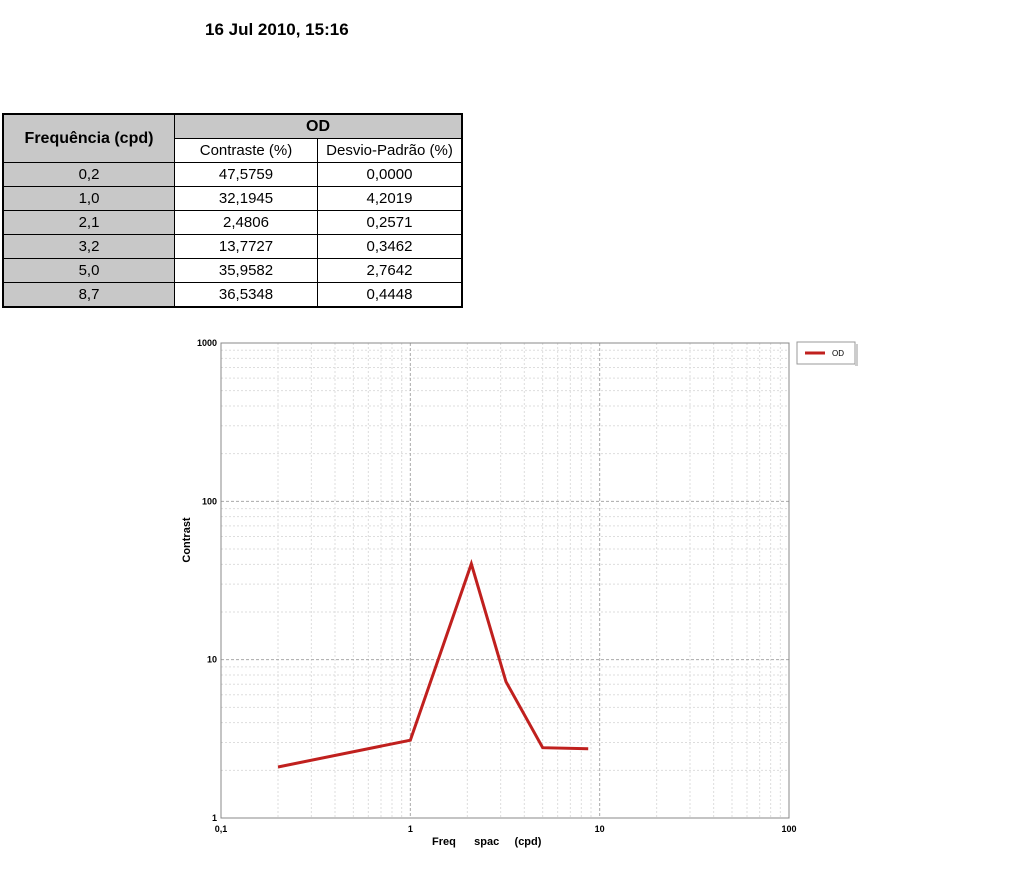 The image size is (1024, 873). Describe the element at coordinates (390, 150) in the screenshot. I see `column-header: Desvio-Padrão (%)` at that location.